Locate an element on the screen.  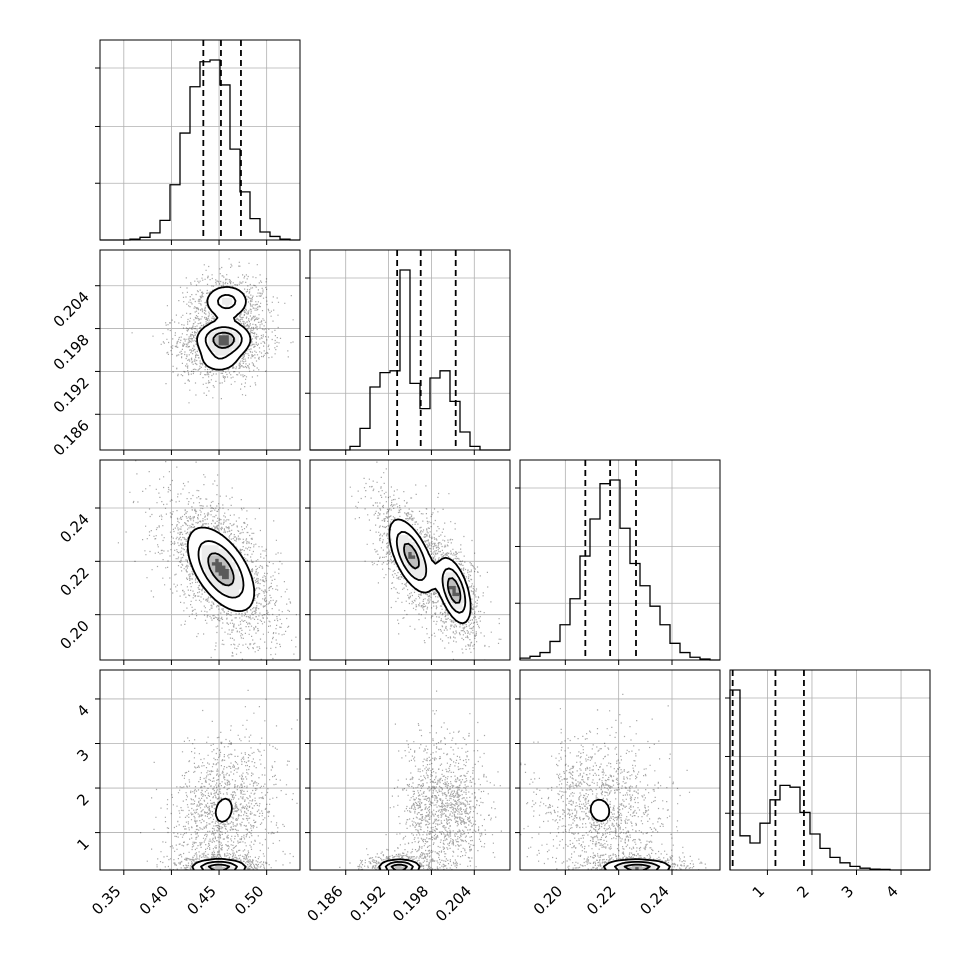
x-tick-label: 2 is located at coordinates (802, 891).